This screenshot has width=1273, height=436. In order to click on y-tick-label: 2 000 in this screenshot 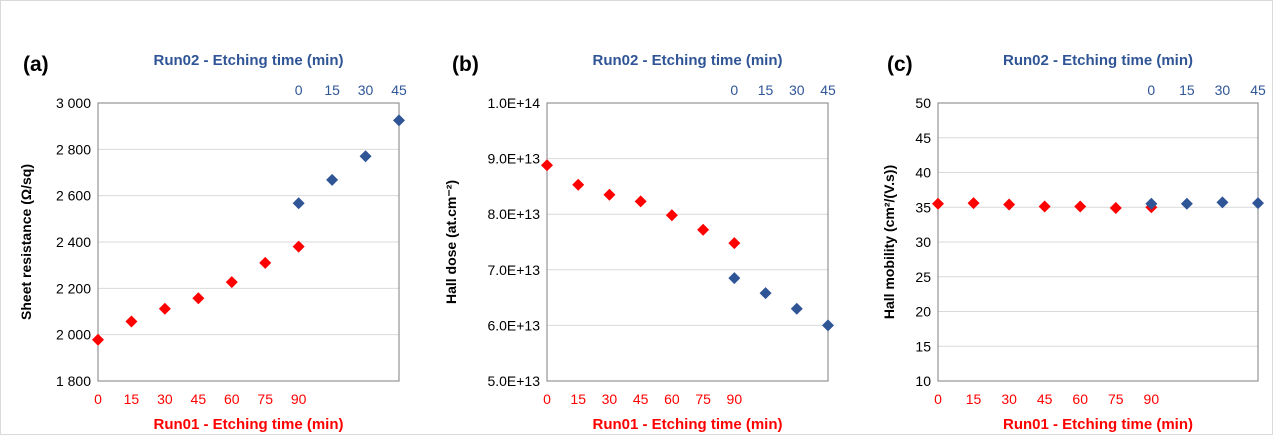, I will do `click(73, 335)`.